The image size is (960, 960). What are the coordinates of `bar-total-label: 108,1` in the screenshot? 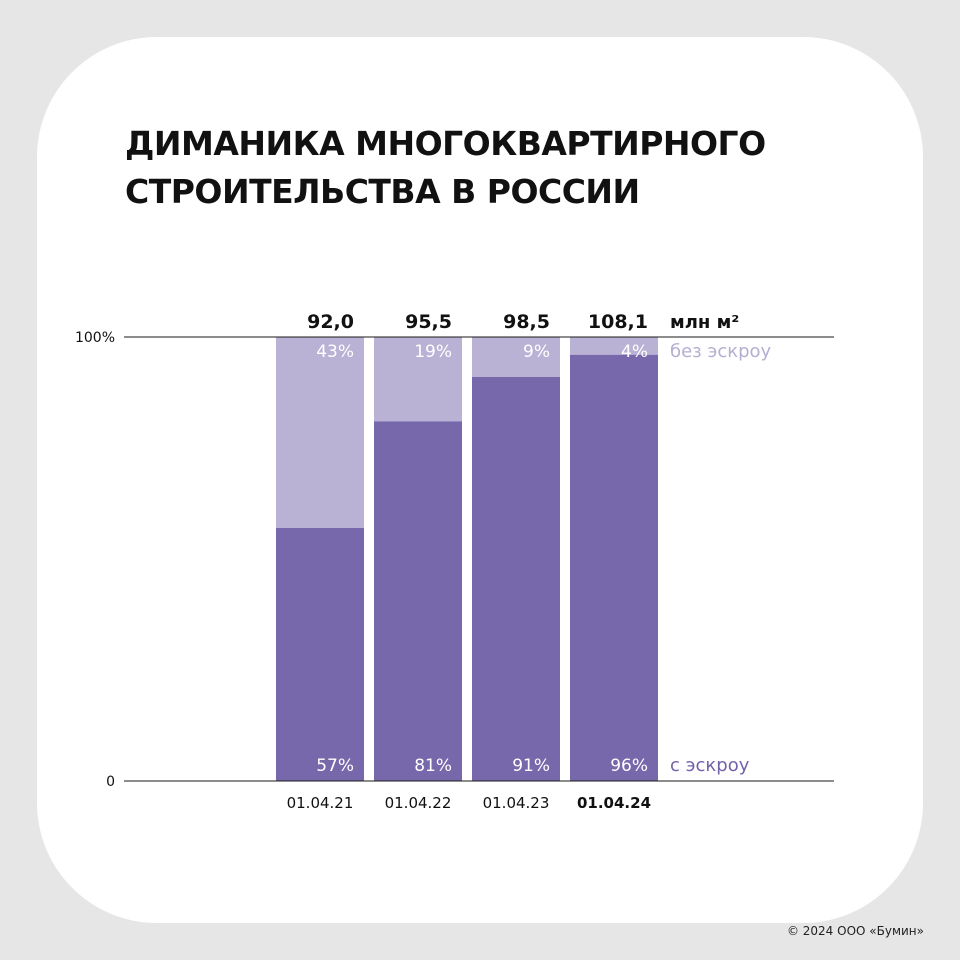 It's located at (618, 322).